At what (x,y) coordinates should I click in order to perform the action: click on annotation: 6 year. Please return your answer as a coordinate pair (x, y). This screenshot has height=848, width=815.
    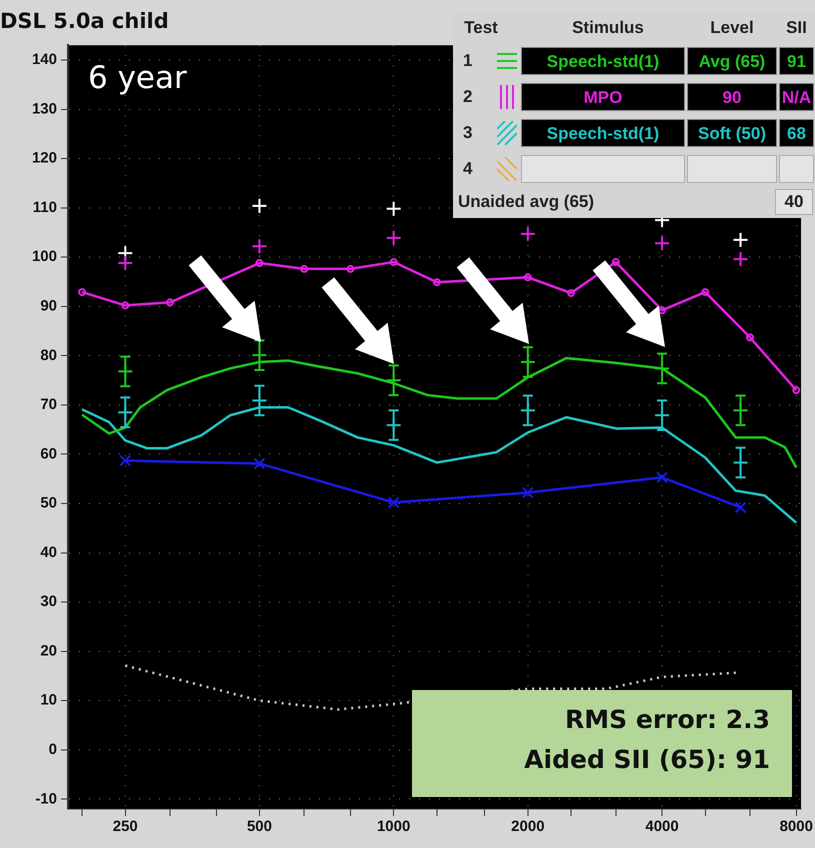
    Looking at the image, I should click on (137, 78).